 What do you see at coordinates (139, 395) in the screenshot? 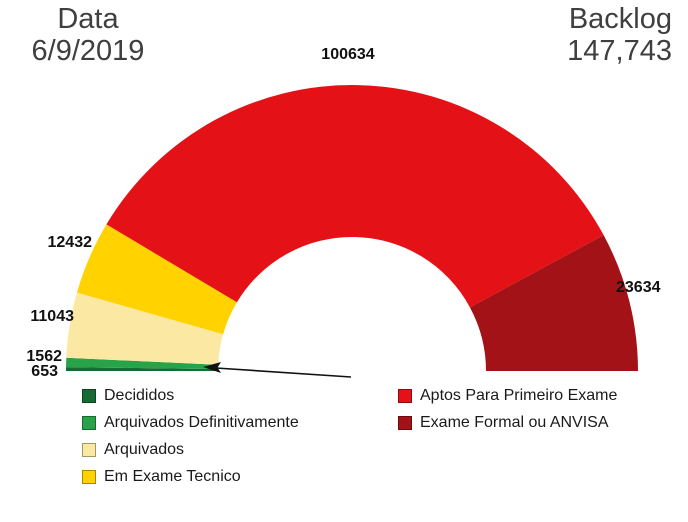
I see `legend-label-decididos: Decididos` at bounding box center [139, 395].